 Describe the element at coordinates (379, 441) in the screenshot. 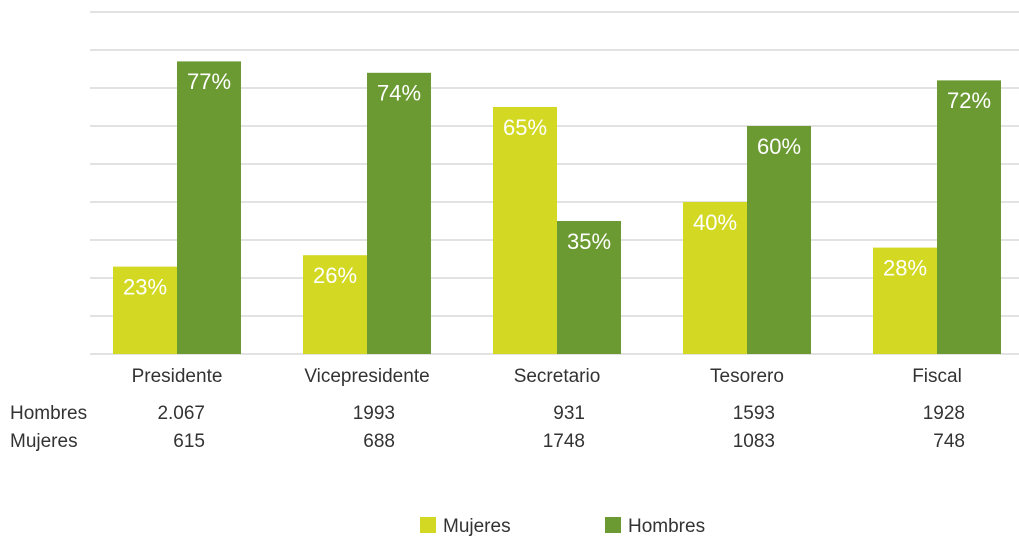

I see `table-cell: 688` at that location.